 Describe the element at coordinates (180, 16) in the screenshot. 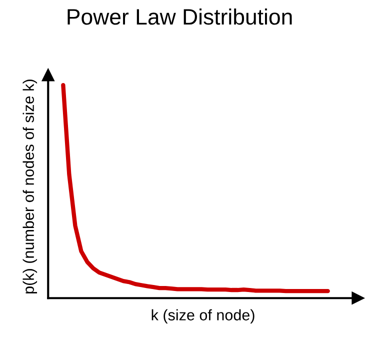

I see `chart-title: Power Law Distribution` at that location.